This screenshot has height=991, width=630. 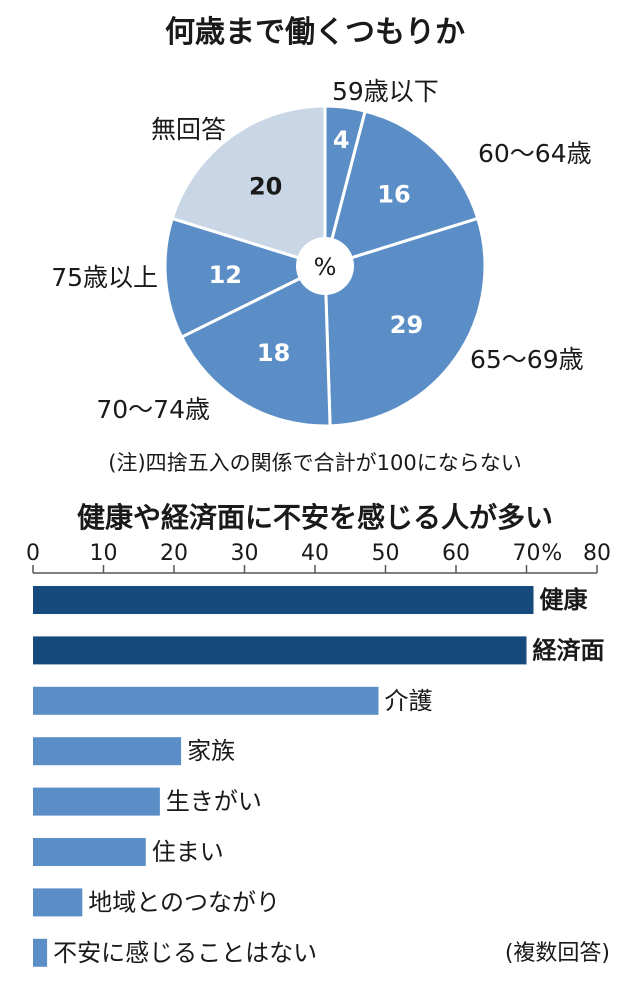 What do you see at coordinates (188, 852) in the screenshot?
I see `bar-category-label: 住まい` at bounding box center [188, 852].